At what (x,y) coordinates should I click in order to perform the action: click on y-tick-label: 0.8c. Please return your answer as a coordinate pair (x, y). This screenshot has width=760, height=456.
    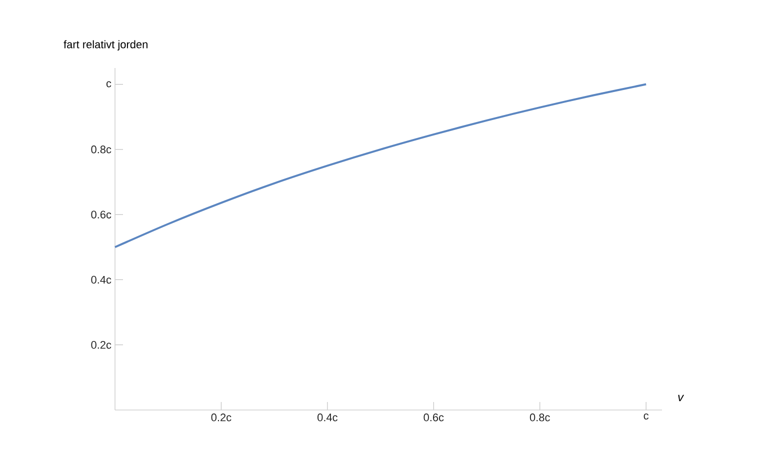
    Looking at the image, I should click on (101, 150).